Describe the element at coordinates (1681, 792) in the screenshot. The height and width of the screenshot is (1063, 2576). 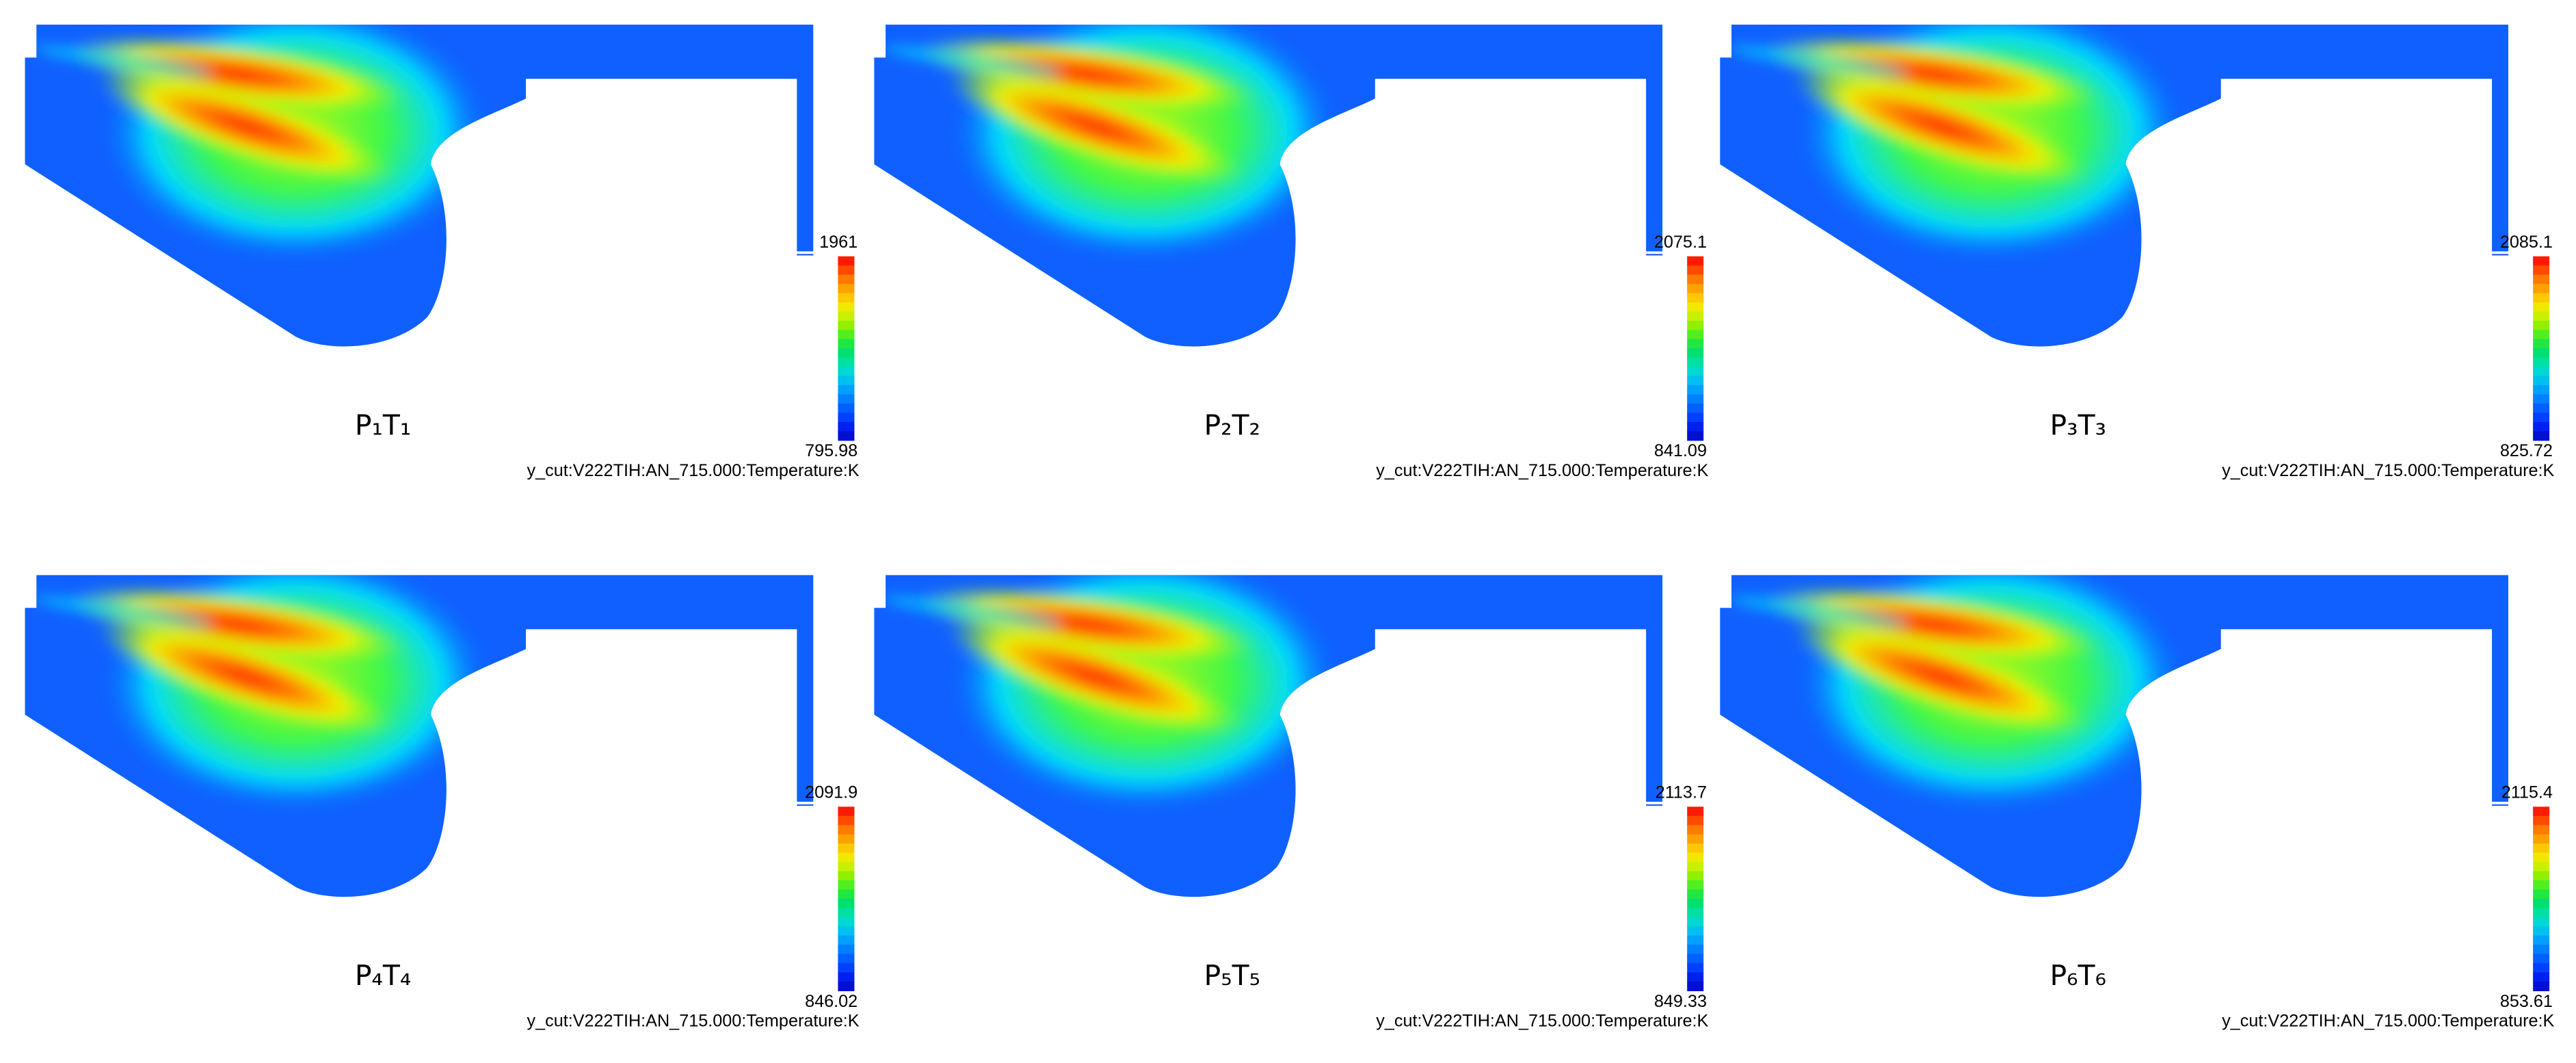
I see `colorbar-max: 2113.7` at that location.